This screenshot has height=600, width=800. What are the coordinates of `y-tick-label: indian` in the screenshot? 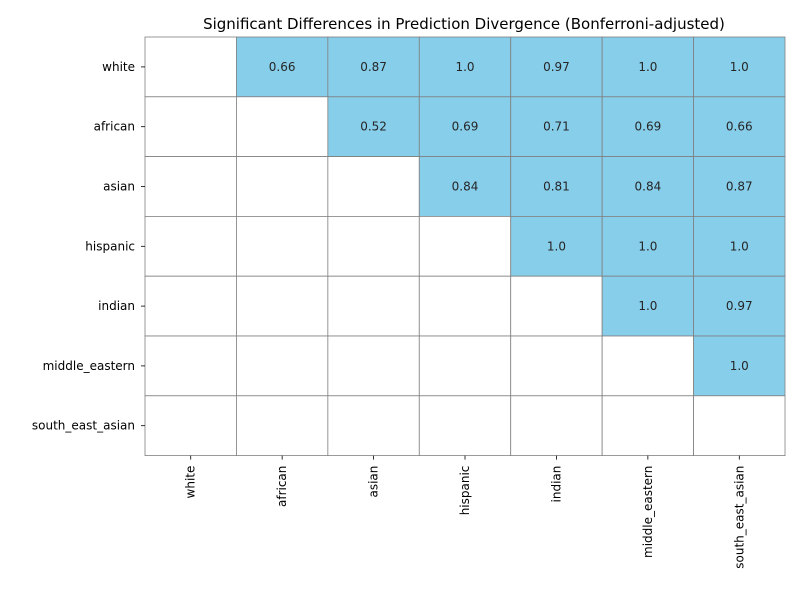 It's located at (116, 306).